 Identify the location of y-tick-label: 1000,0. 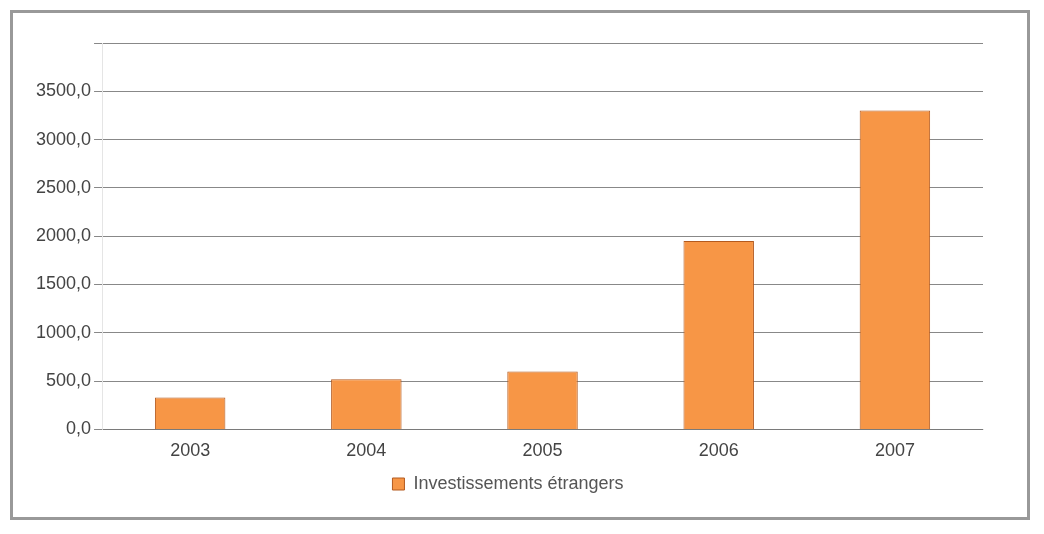
(63, 331).